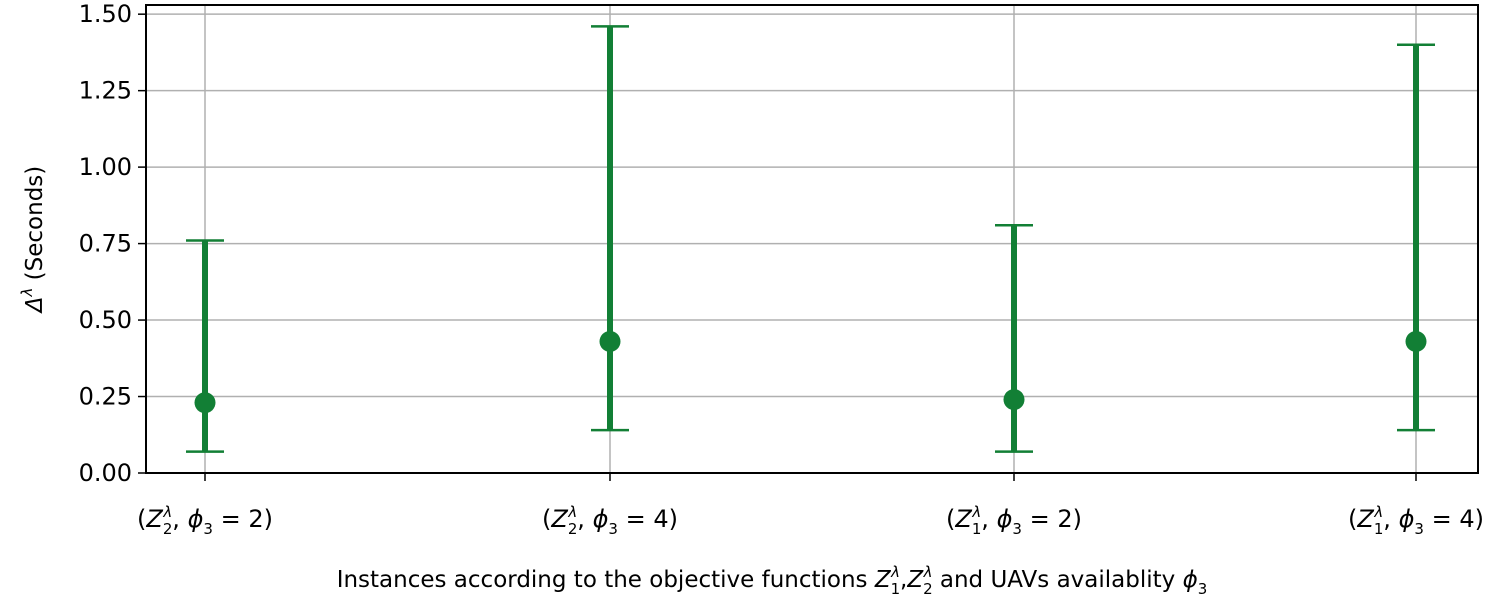 The width and height of the screenshot is (1505, 600). What do you see at coordinates (105, 167) in the screenshot?
I see `y-tick-label: 1.00` at bounding box center [105, 167].